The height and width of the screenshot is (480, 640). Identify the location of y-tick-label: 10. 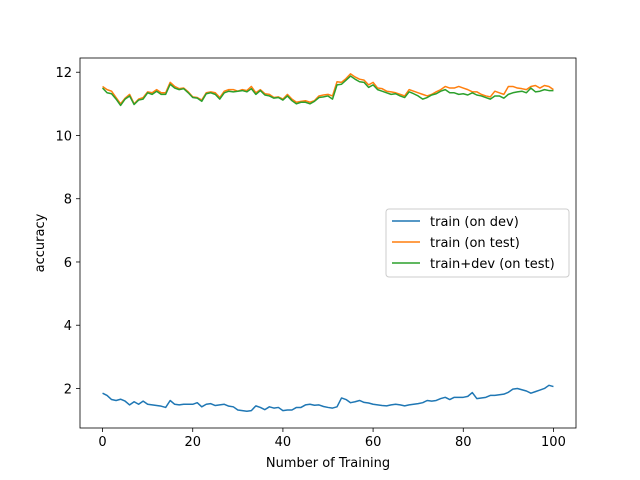
(63, 136).